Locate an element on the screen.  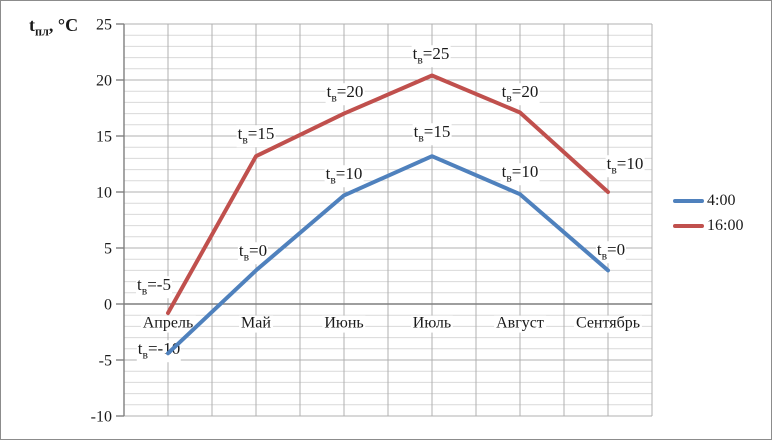
annotation-value: =-5 is located at coordinates (159, 285).